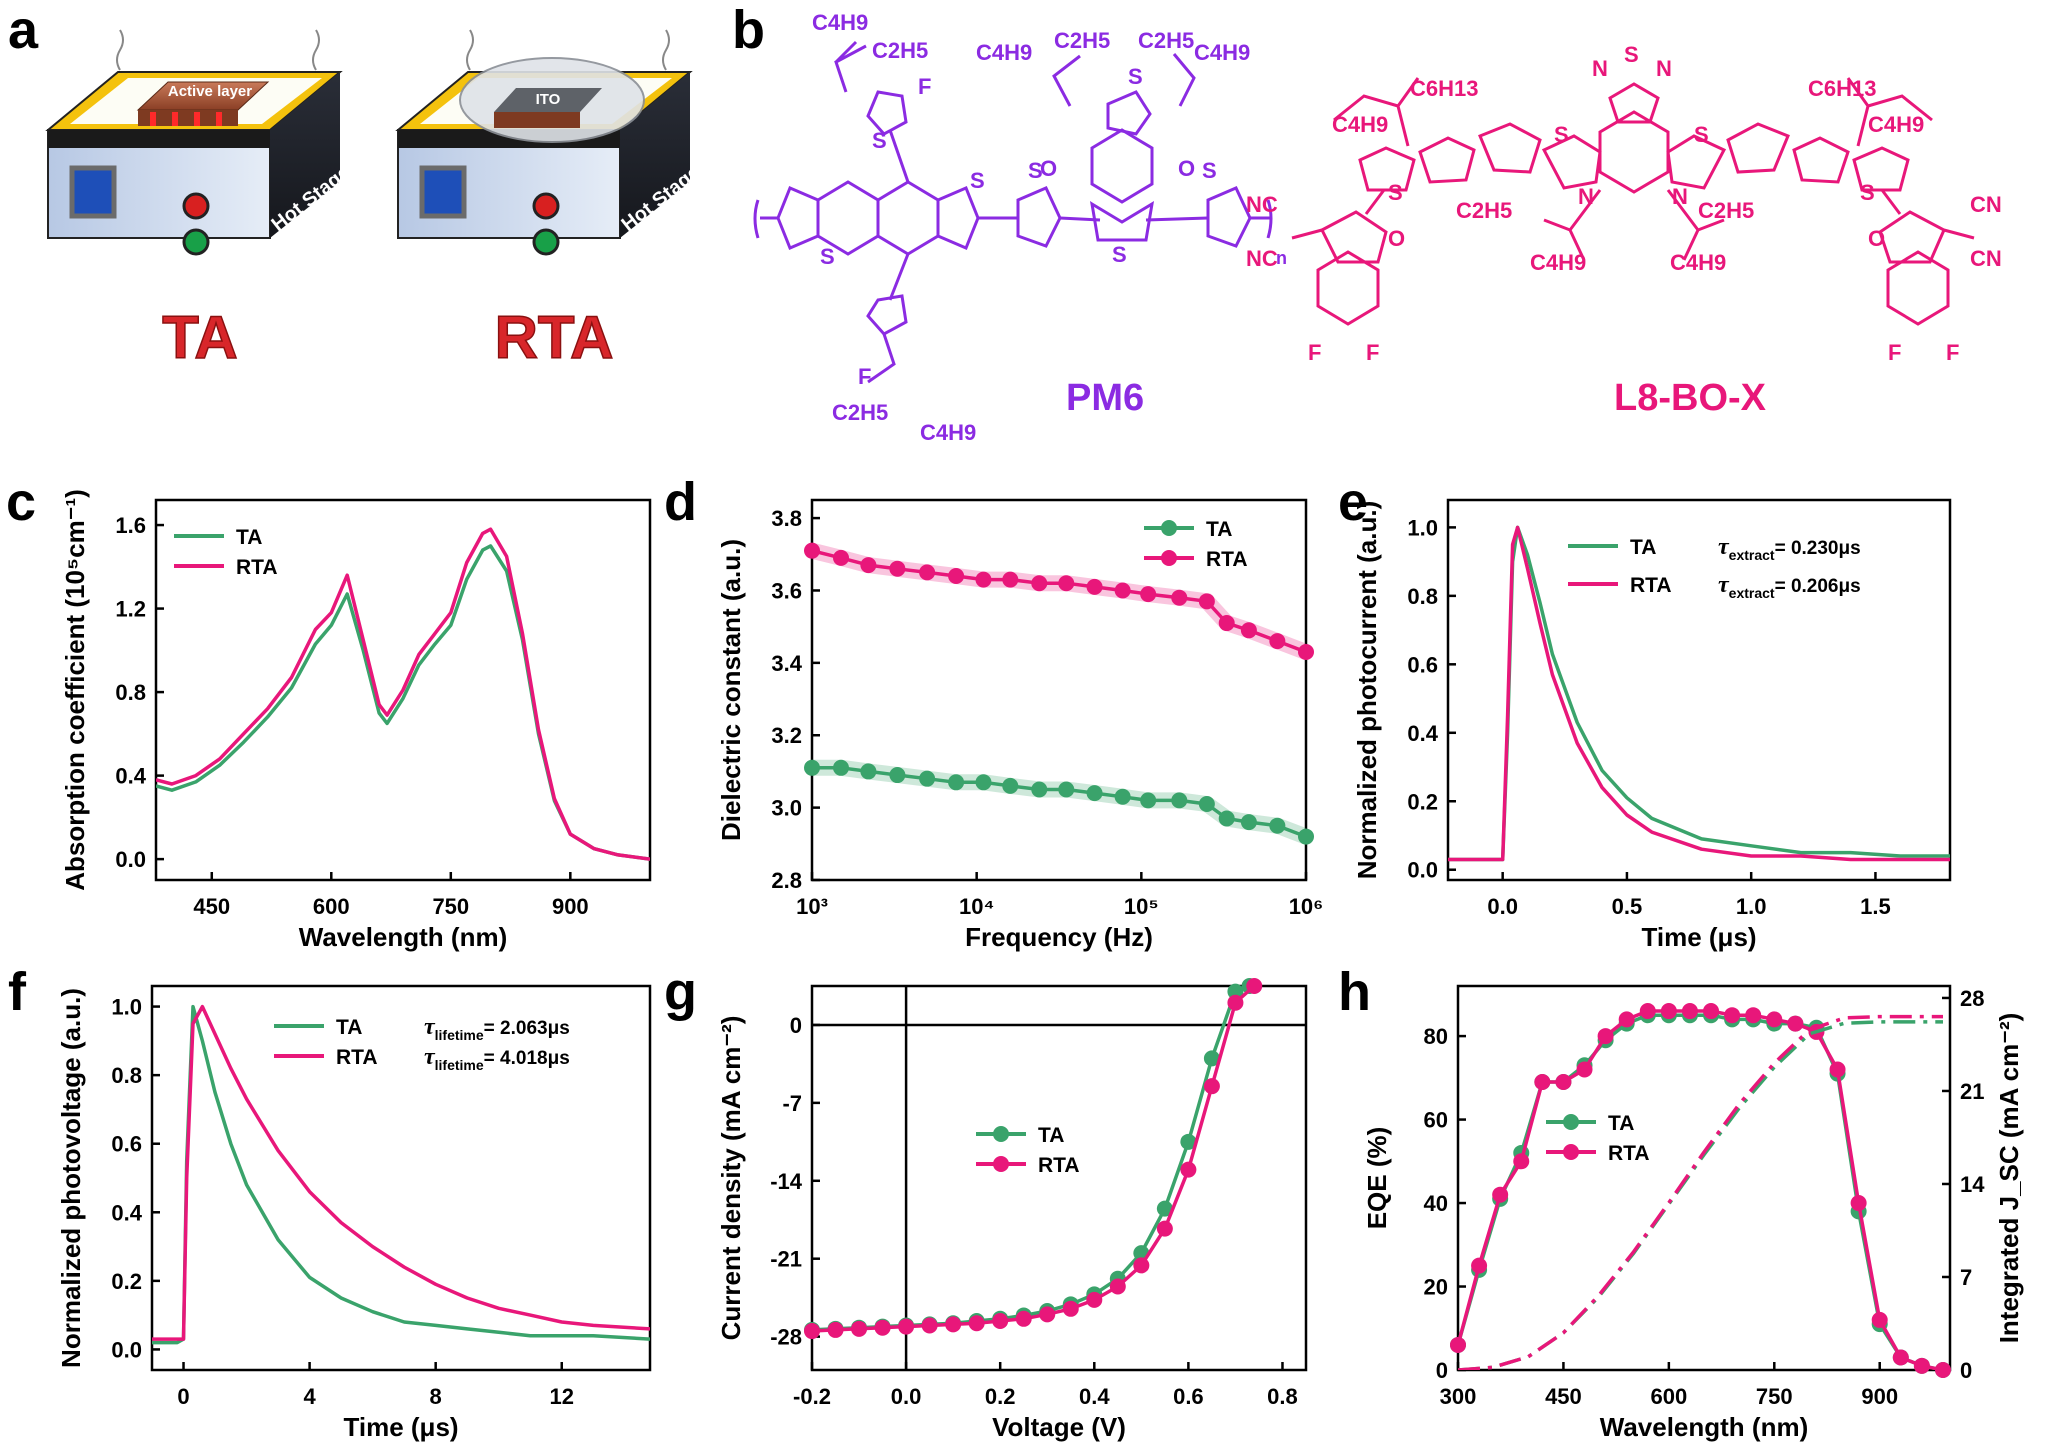 The width and height of the screenshot is (2048, 1444). Describe the element at coordinates (1600, 68) in the screenshot. I see `svg-text: N` at that location.